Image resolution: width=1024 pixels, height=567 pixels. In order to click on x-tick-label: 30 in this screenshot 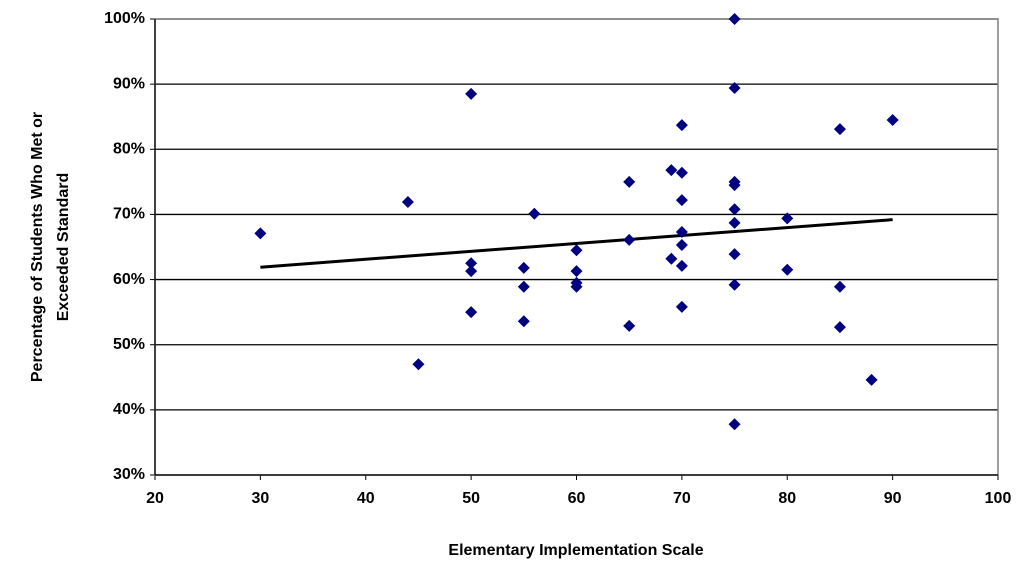, I will do `click(260, 498)`.